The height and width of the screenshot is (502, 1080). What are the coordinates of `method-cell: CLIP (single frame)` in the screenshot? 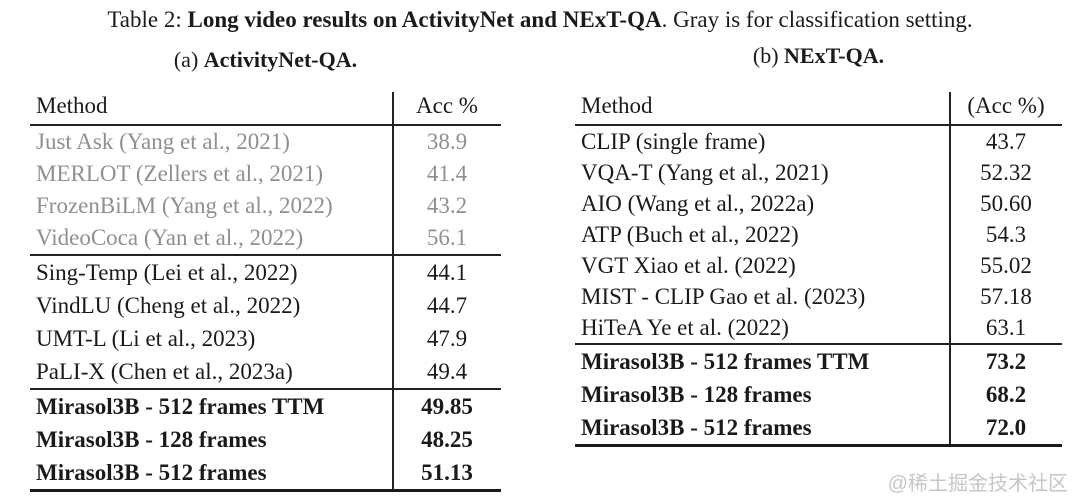 It's located at (673, 141).